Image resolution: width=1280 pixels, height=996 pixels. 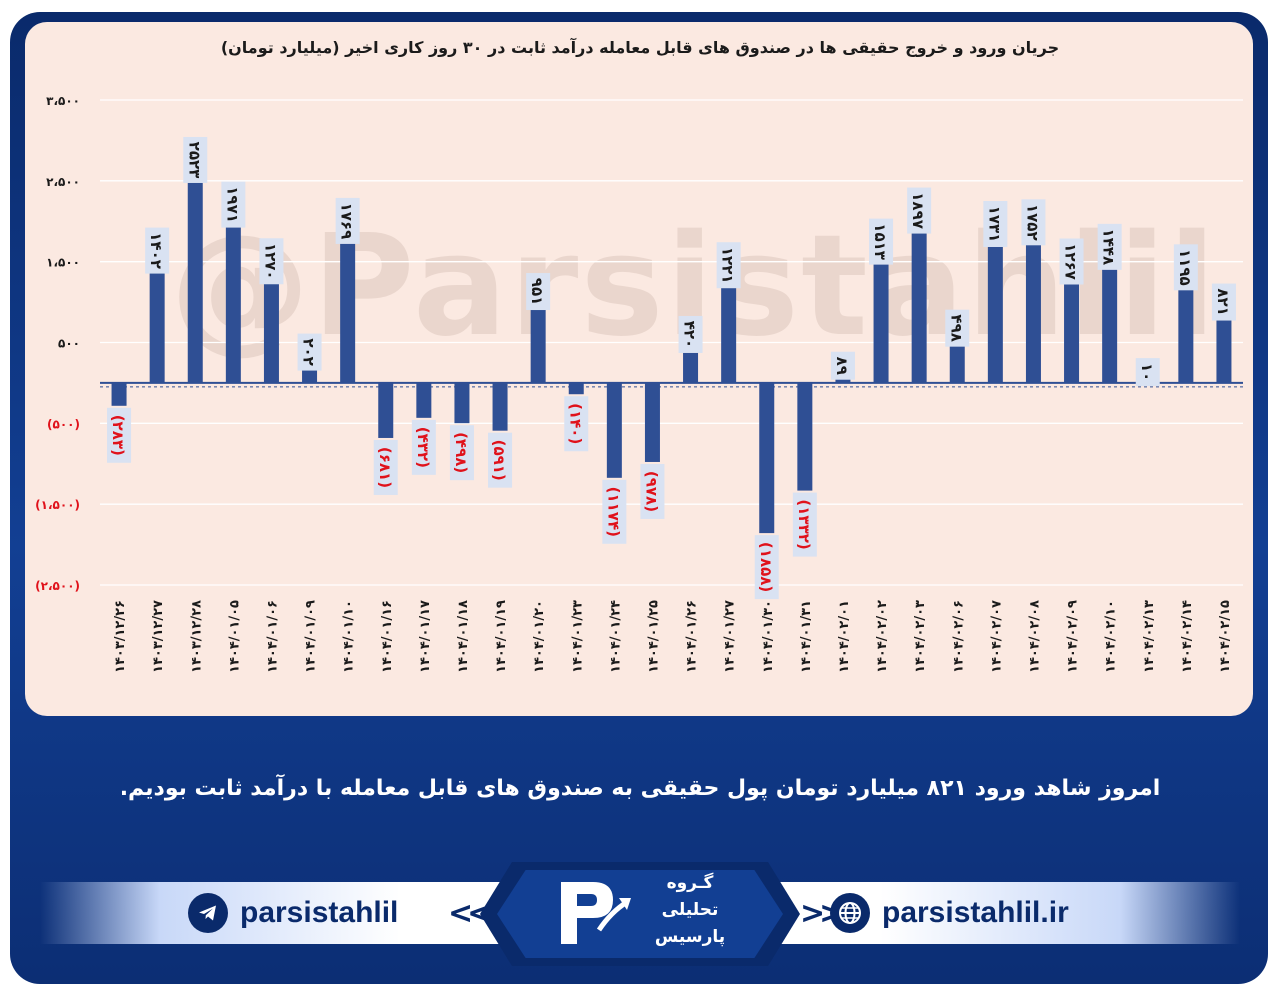 I want to click on data-label: ۱۰, so click(x=1147, y=372).